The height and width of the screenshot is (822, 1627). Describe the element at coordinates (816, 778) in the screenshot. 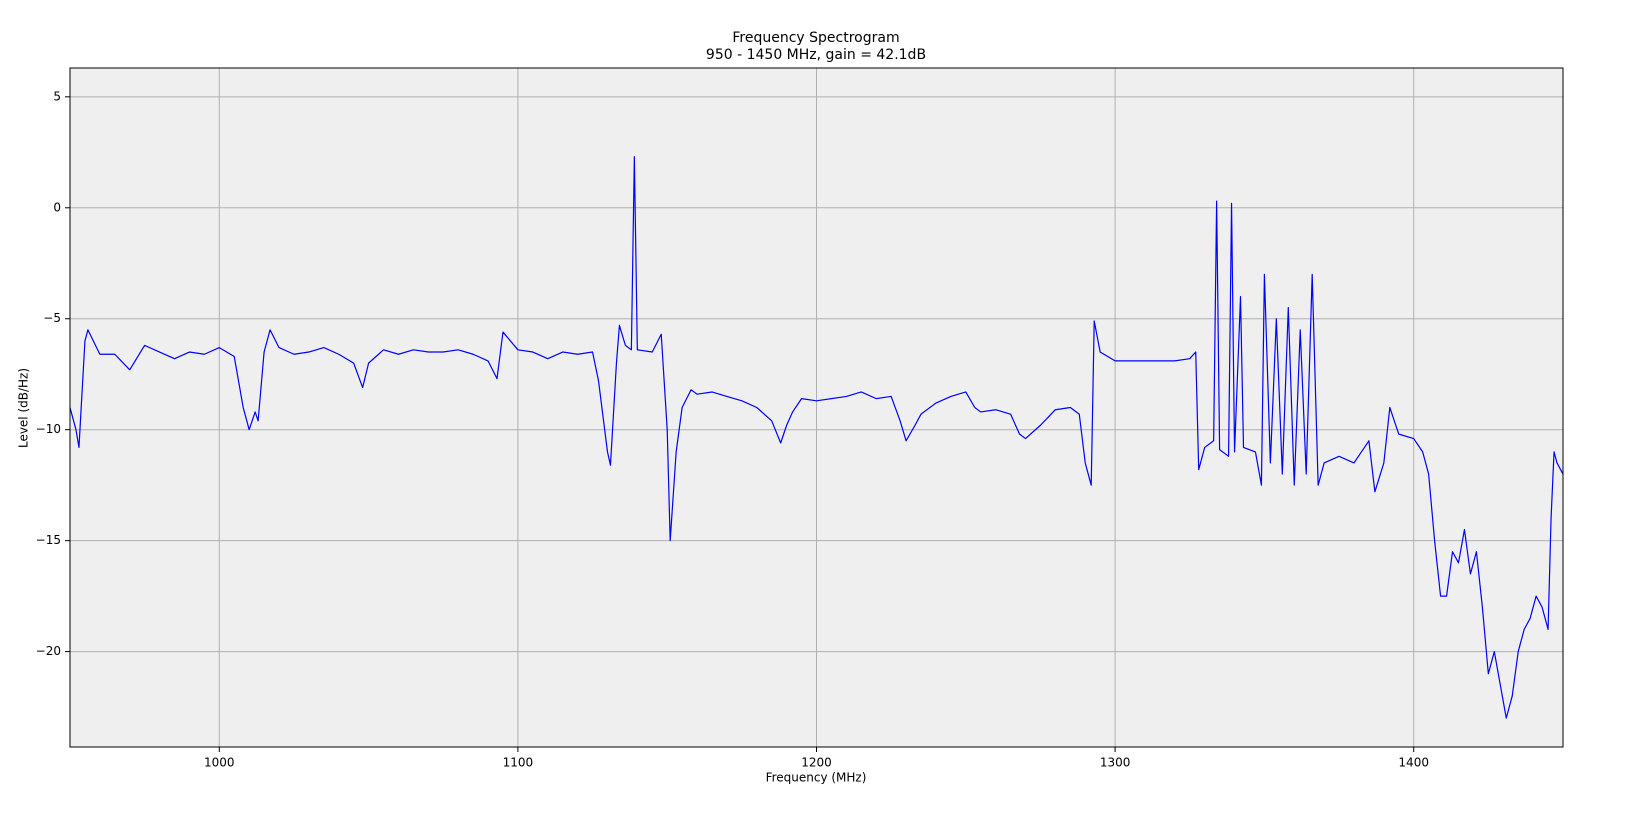

I see `x-axis-label: Frequency (MHz)` at that location.